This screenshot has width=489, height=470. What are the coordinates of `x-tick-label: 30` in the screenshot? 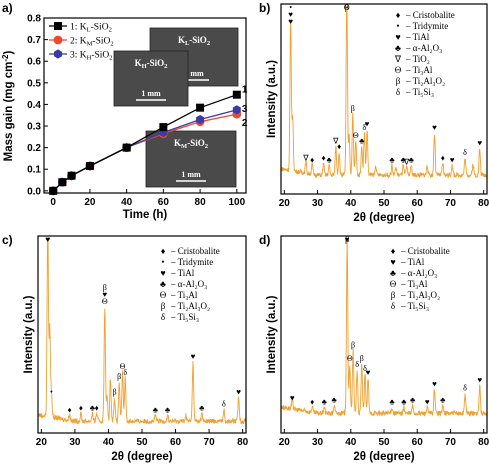 It's located at (318, 203).